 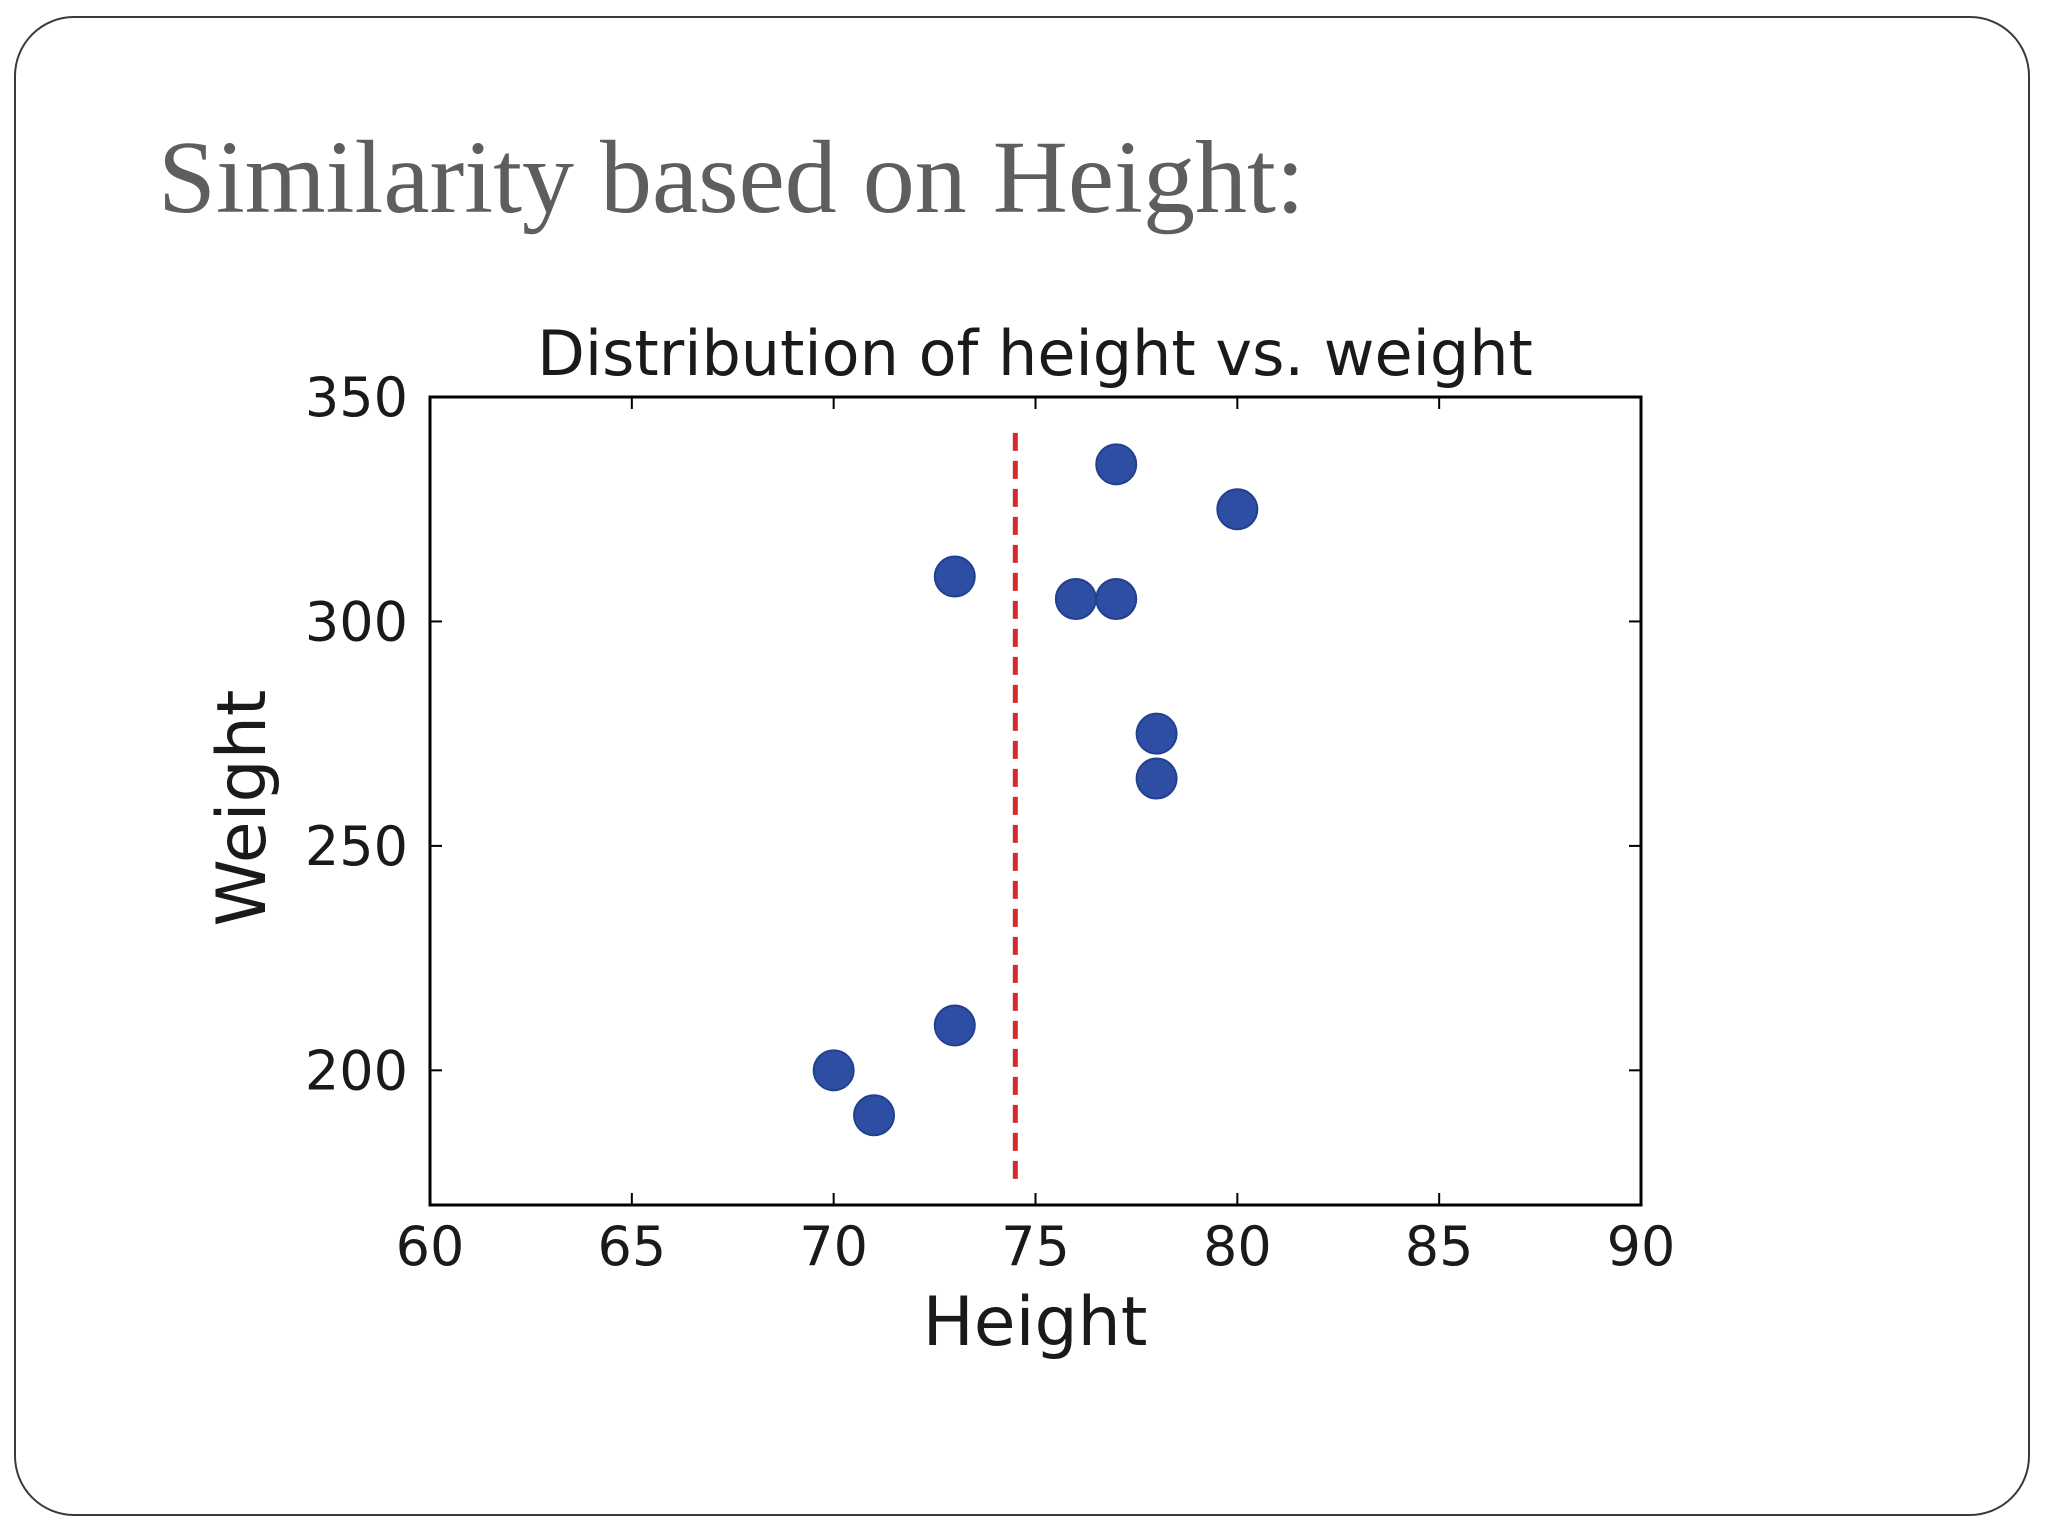 I want to click on x-tick-label: 85, so click(x=1439, y=1246).